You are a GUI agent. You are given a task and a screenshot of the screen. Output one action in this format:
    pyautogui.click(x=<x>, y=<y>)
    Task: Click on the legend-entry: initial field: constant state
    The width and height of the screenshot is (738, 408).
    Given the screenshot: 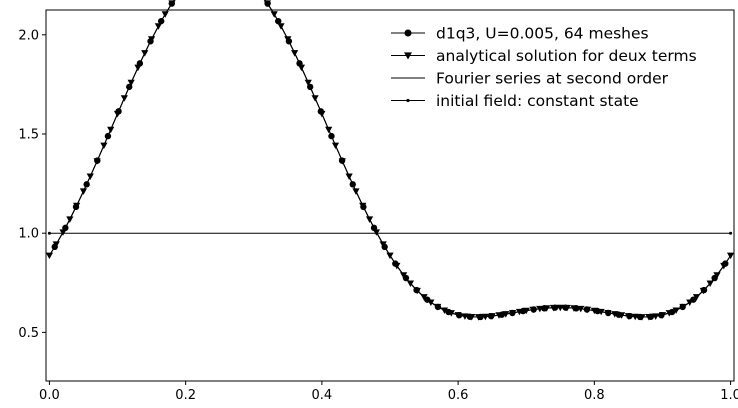 What is the action you would take?
    pyautogui.click(x=515, y=101)
    